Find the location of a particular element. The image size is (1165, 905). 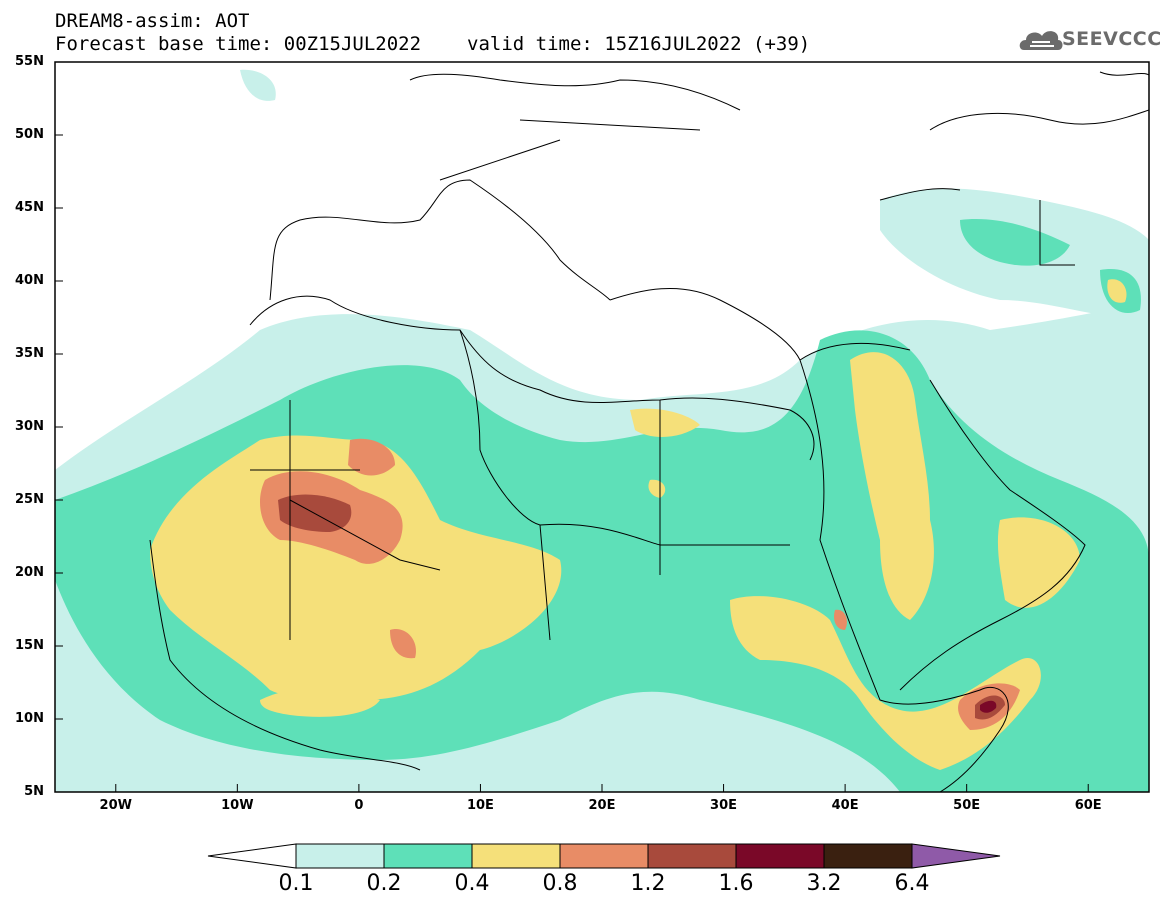

lat-label: 20N is located at coordinates (29, 572).